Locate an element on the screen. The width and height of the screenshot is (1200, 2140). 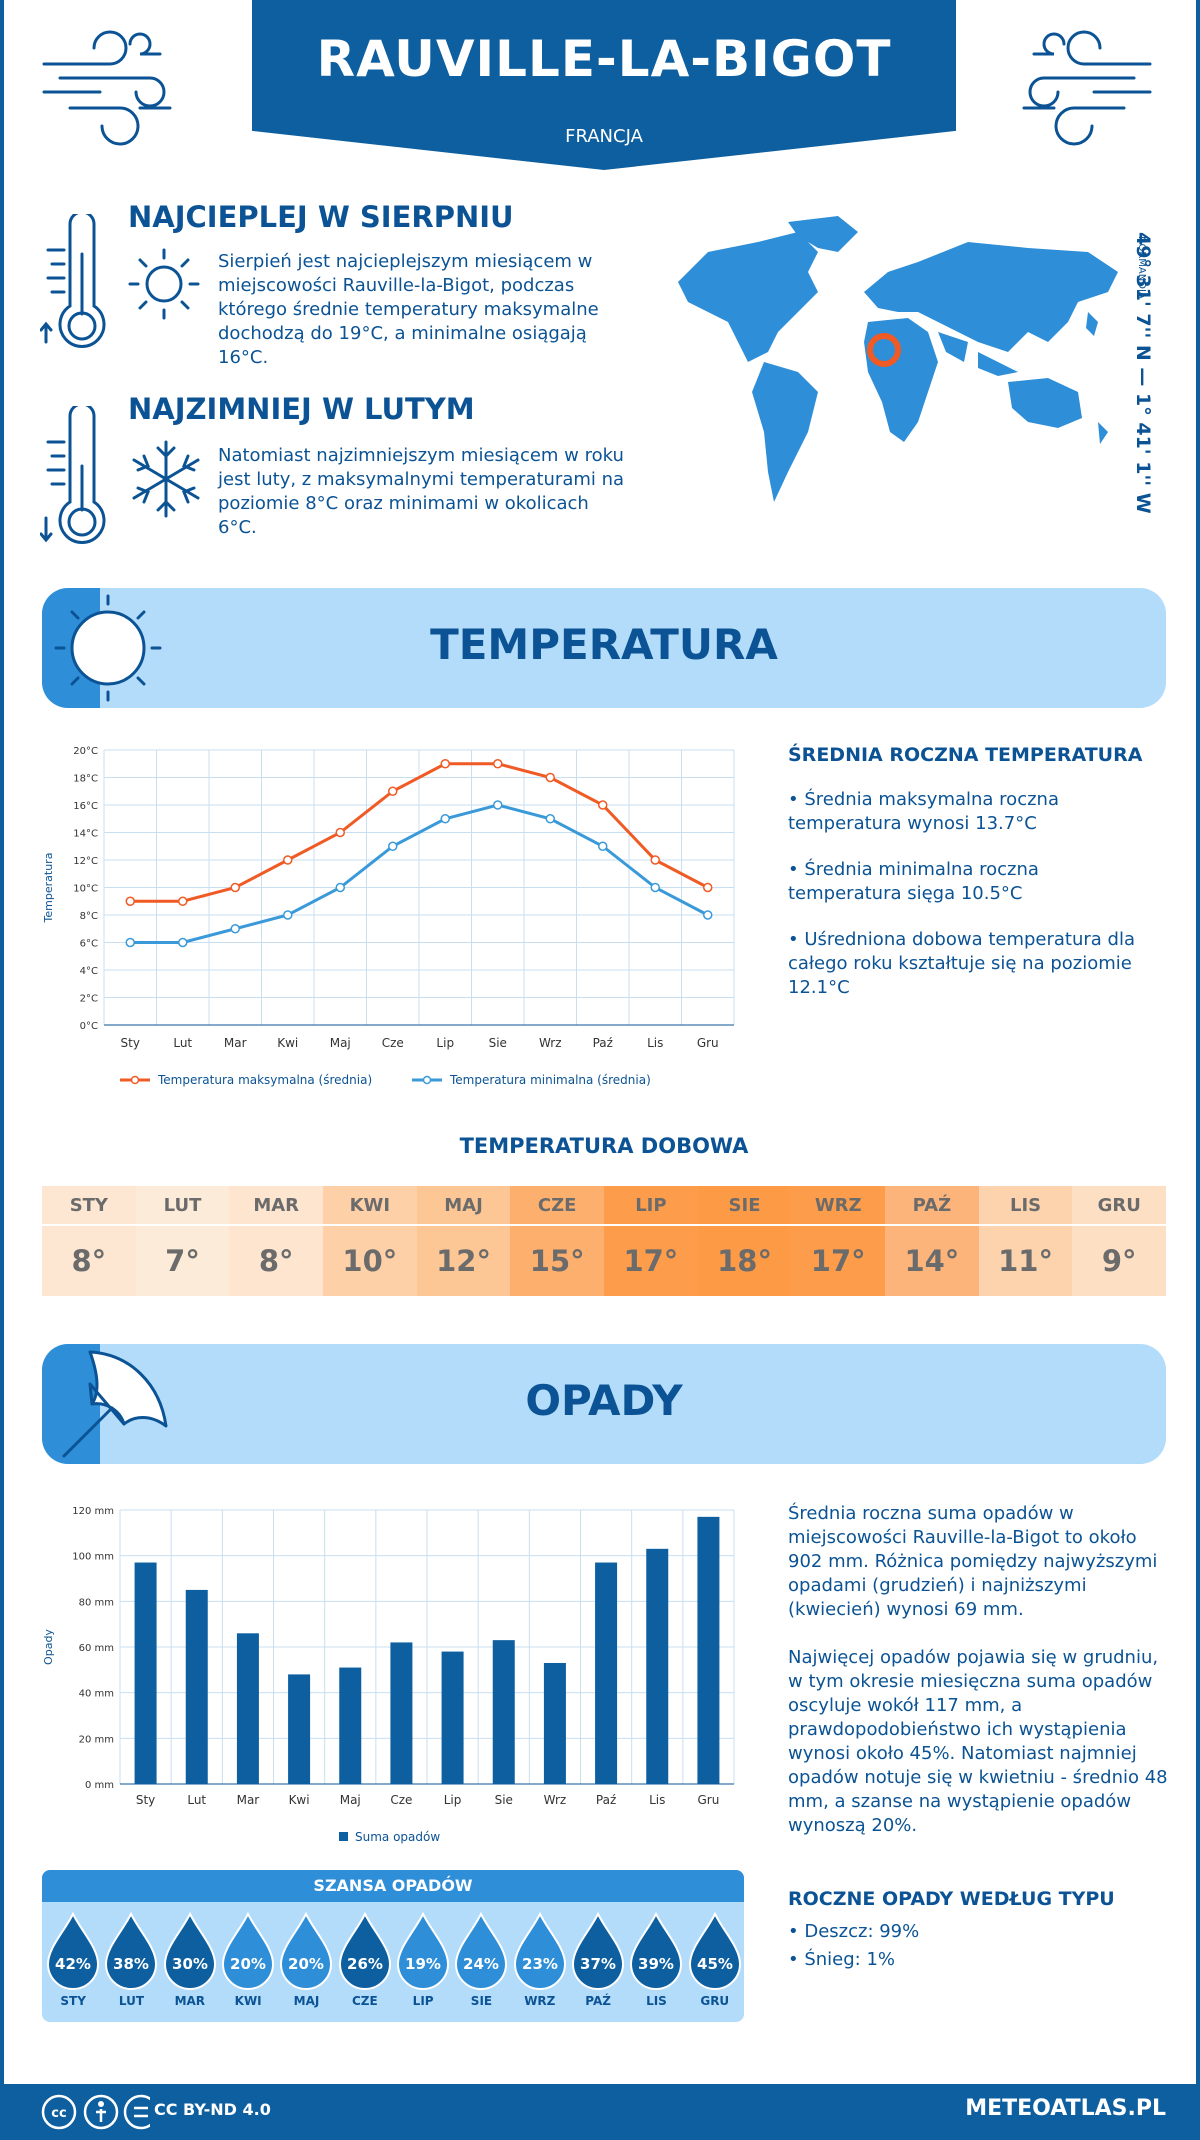
daily-temp-value: 17° is located at coordinates (651, 1260).